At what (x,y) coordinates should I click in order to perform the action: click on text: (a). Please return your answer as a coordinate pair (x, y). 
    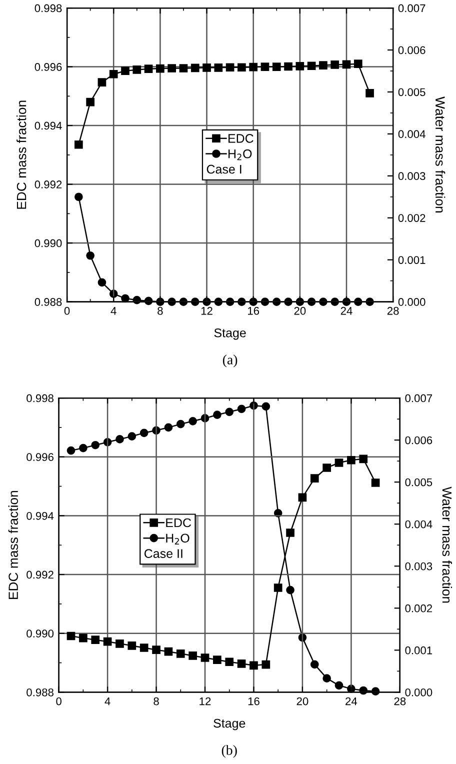
    Looking at the image, I should click on (230, 361).